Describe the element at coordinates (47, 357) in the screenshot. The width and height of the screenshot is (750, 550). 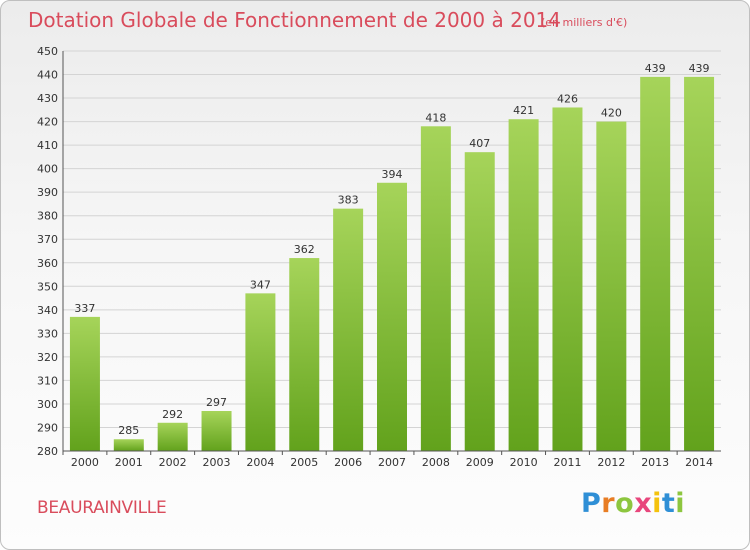
I see `y-tick-label: 320` at that location.